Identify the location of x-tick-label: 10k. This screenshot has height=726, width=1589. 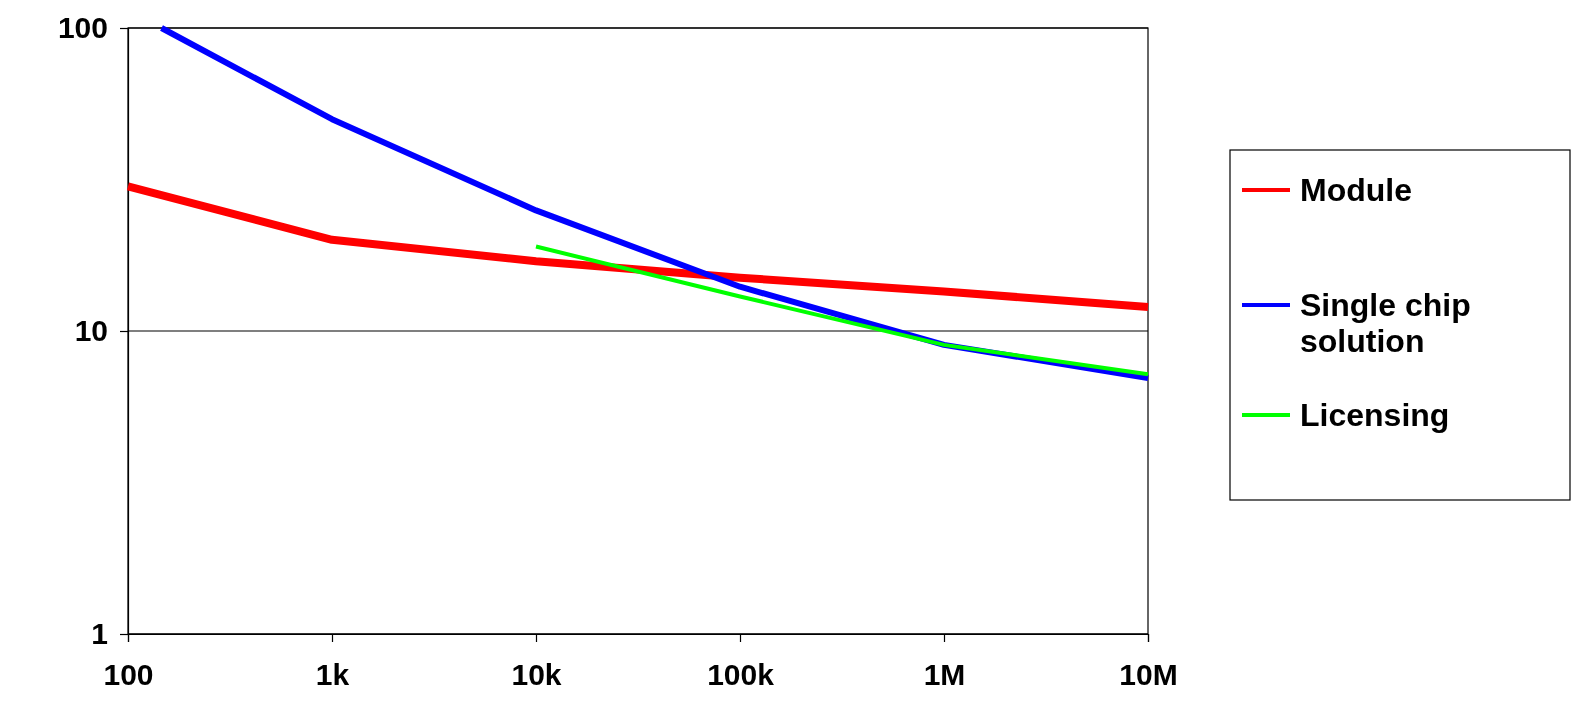
(536, 675).